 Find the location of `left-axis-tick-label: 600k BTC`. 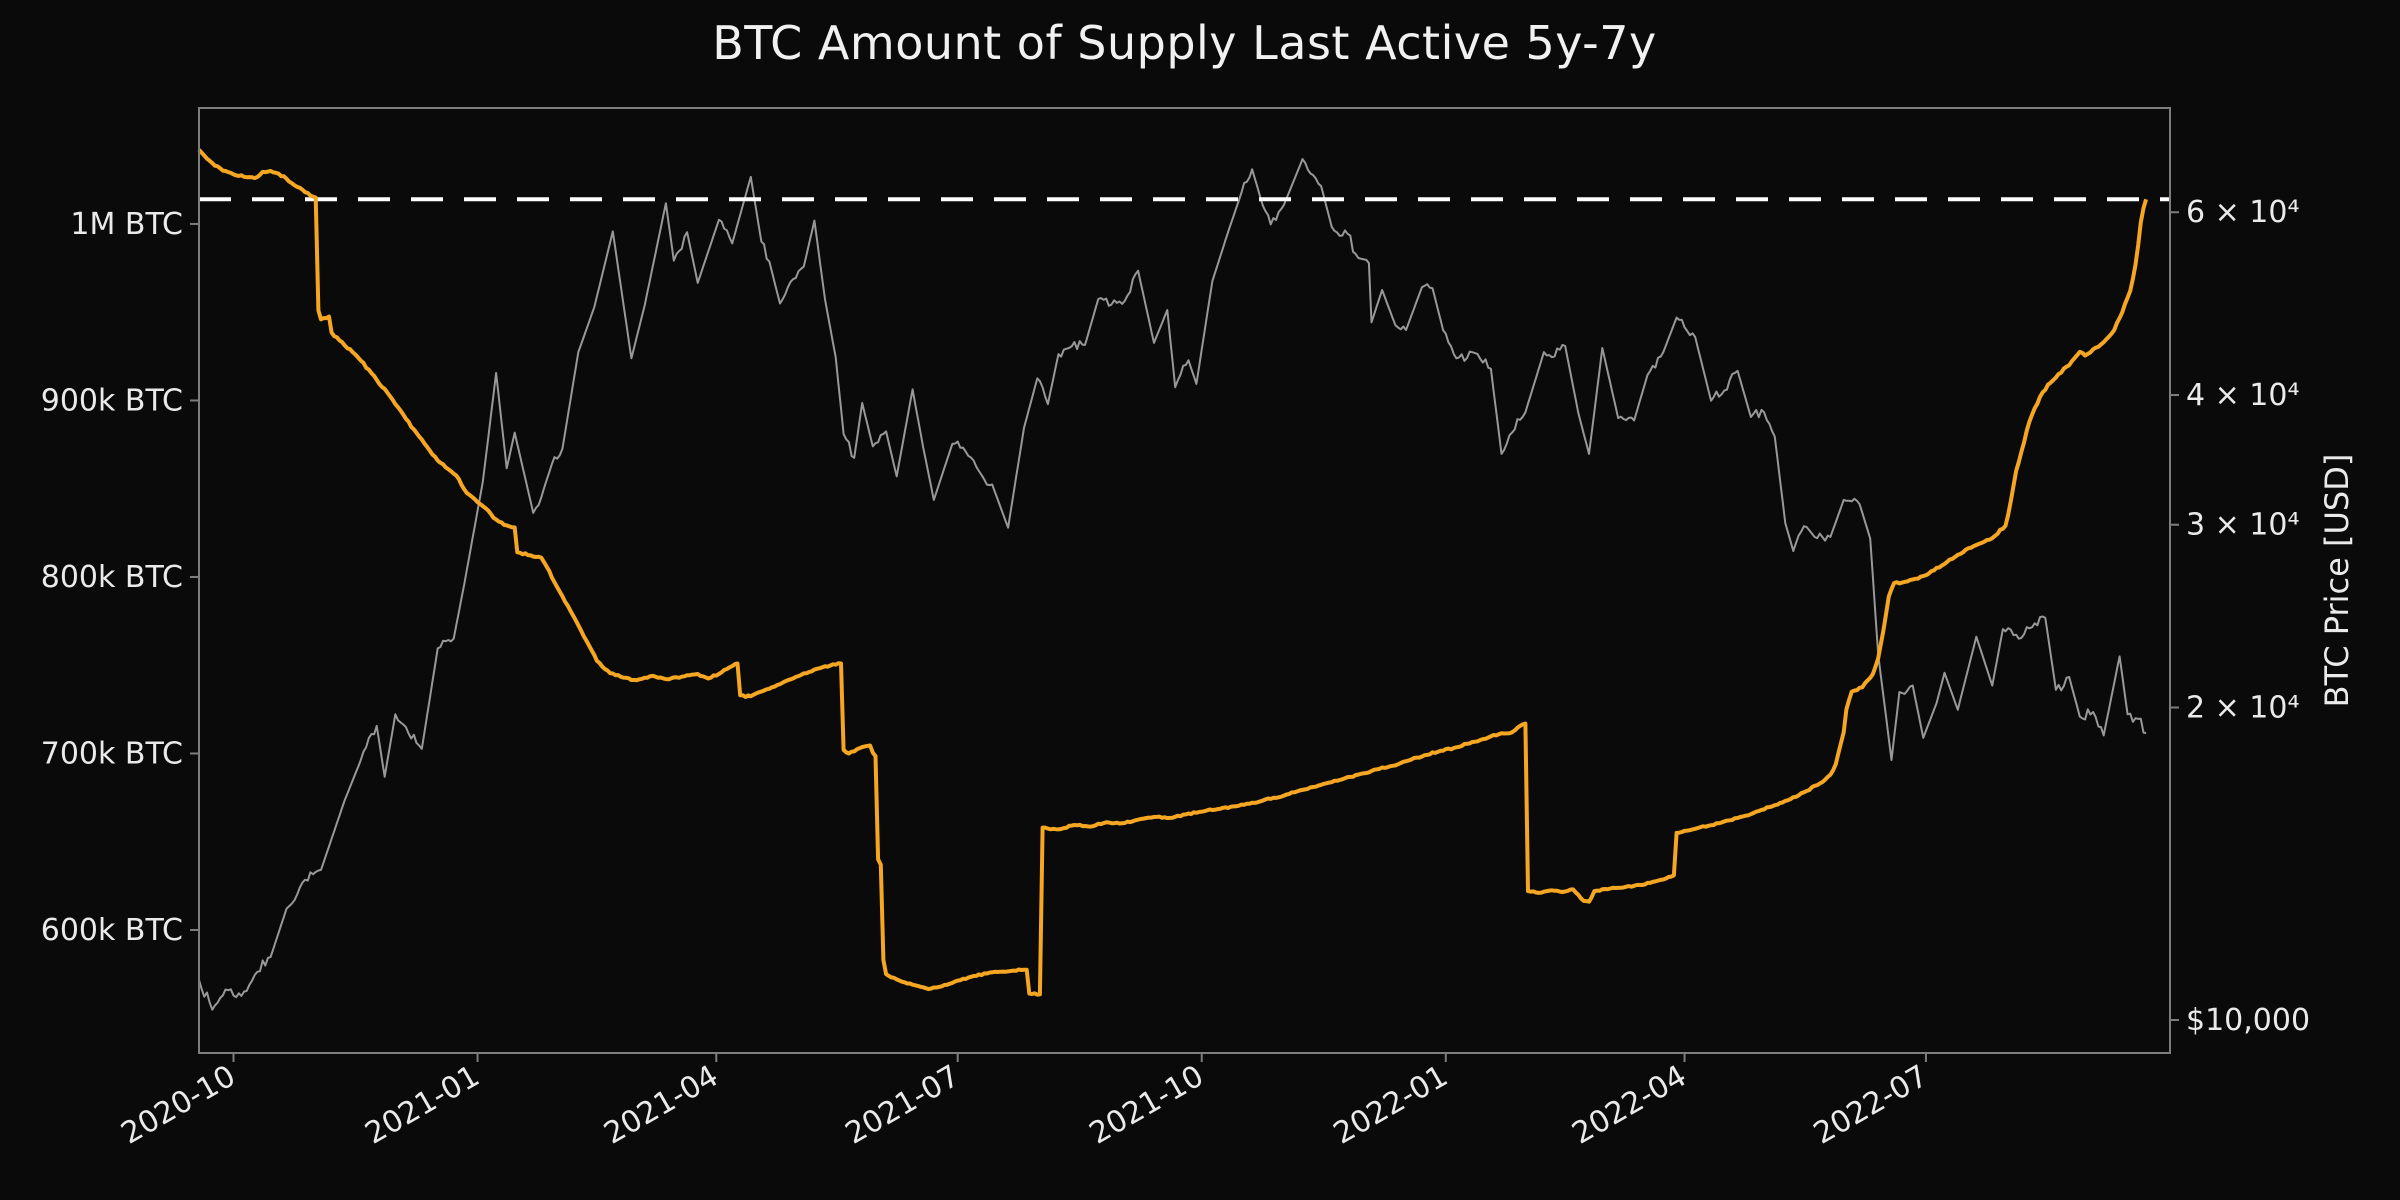

left-axis-tick-label: 600k BTC is located at coordinates (112, 930).